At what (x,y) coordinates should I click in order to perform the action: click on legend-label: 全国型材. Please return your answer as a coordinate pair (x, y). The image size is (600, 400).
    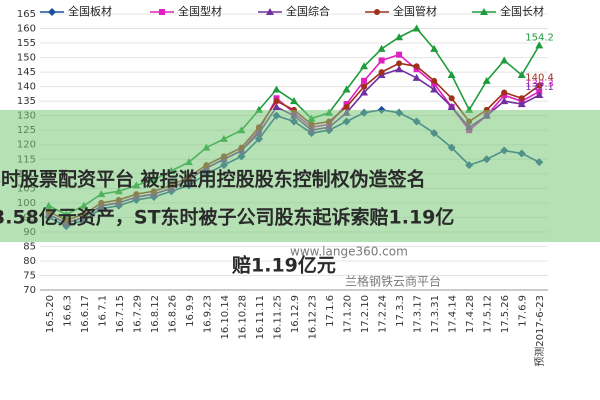
    Looking at the image, I should click on (200, 11).